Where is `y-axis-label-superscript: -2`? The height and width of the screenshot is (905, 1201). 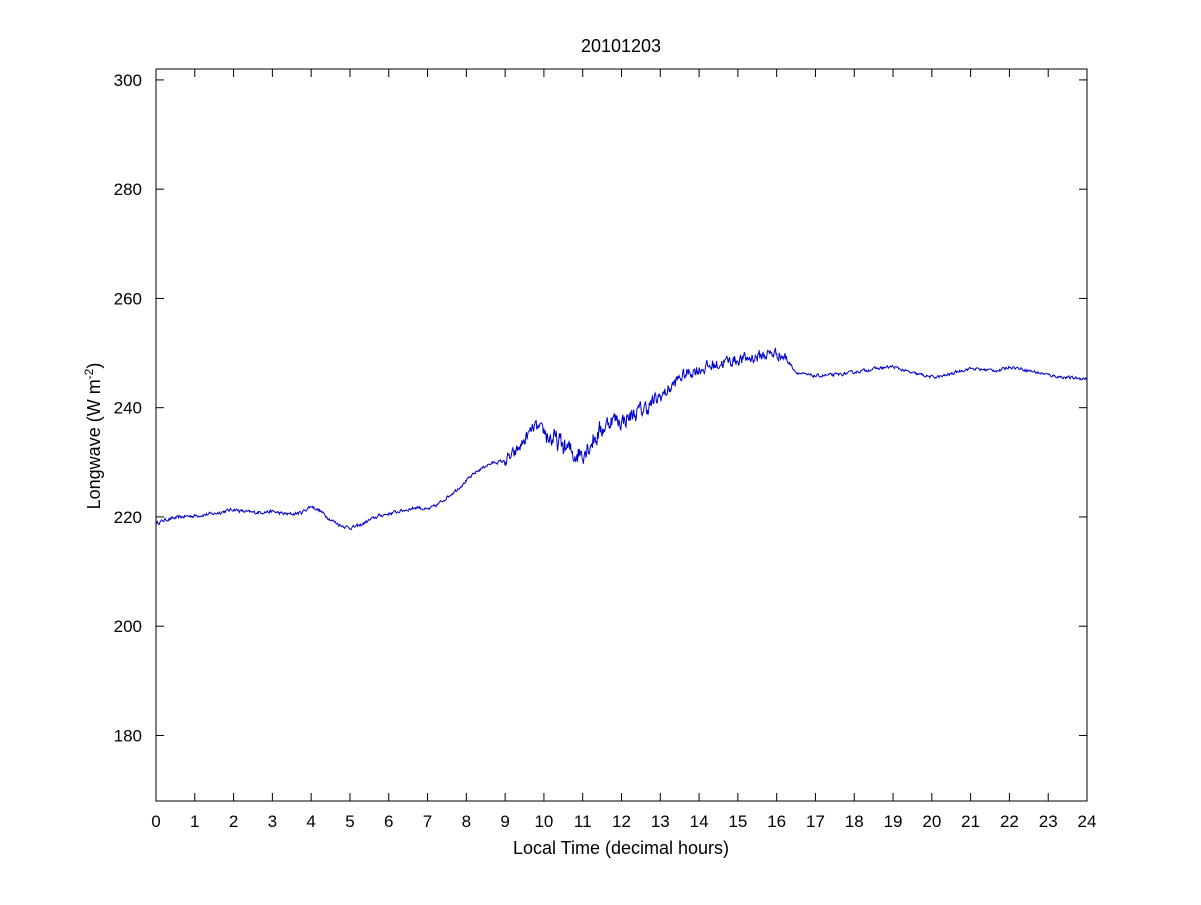
y-axis-label-superscript: -2 is located at coordinates (89, 373).